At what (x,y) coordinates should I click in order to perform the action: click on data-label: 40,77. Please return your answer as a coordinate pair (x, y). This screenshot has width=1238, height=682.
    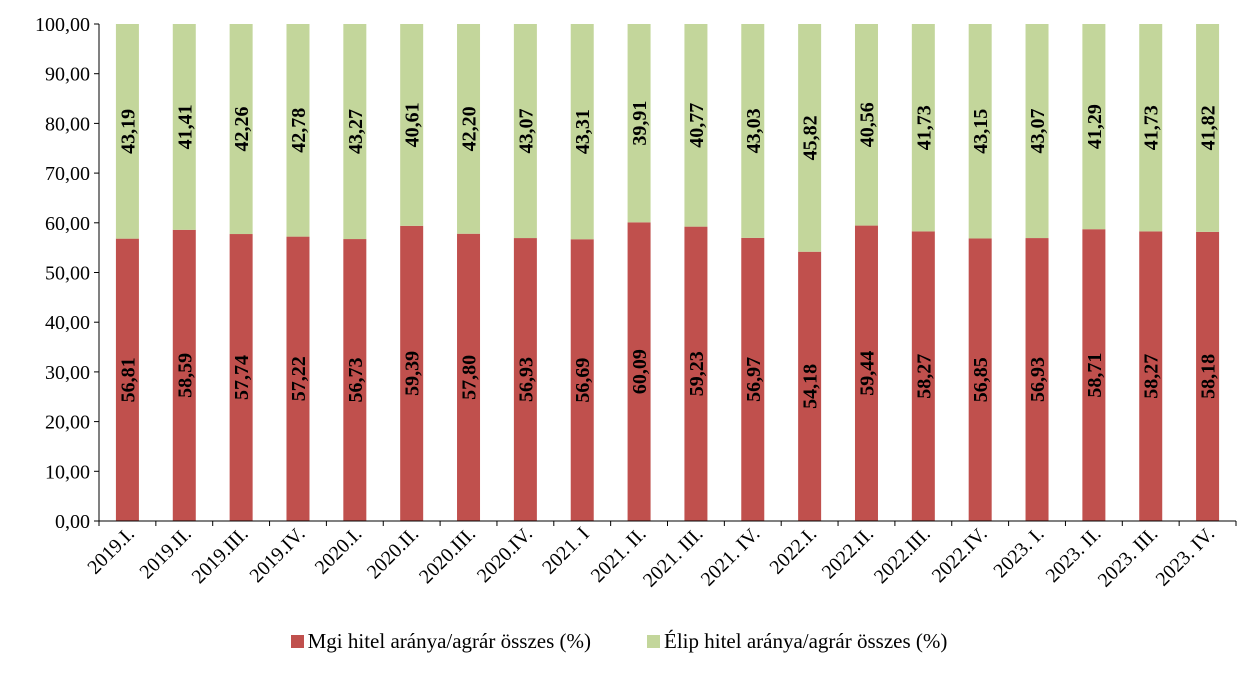
    Looking at the image, I should click on (697, 125).